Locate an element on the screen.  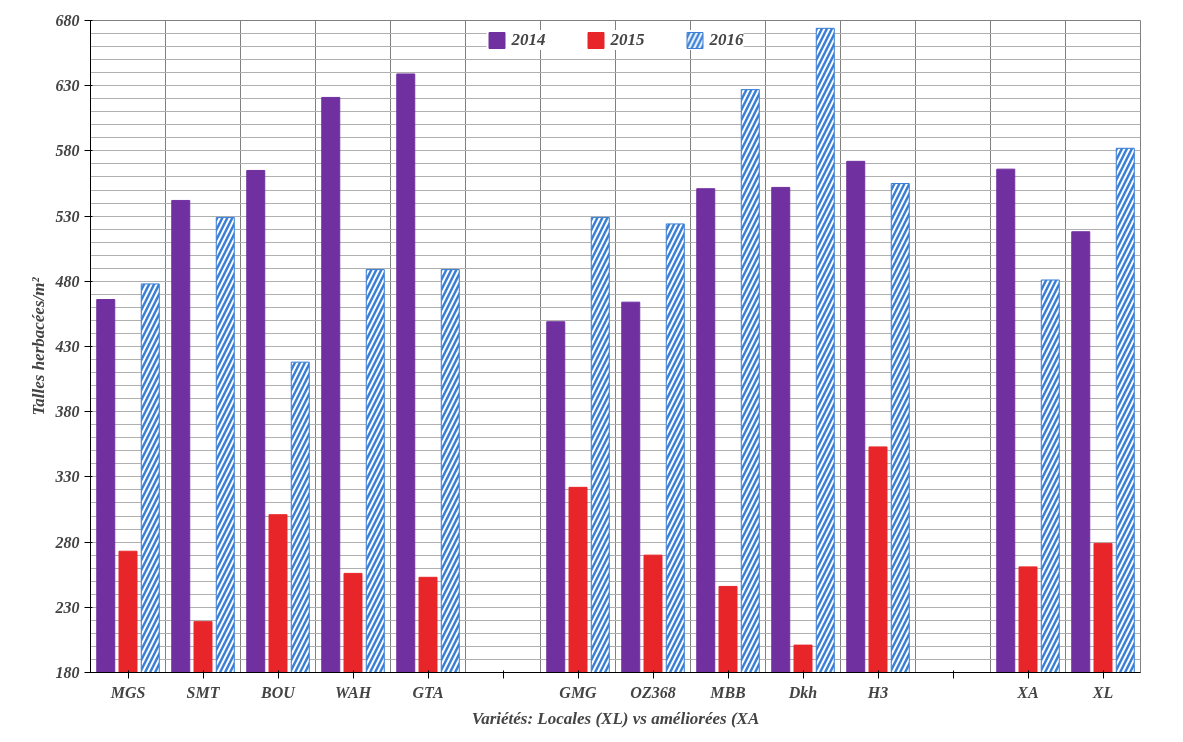
x-tick-label: GMG is located at coordinates (578, 692).